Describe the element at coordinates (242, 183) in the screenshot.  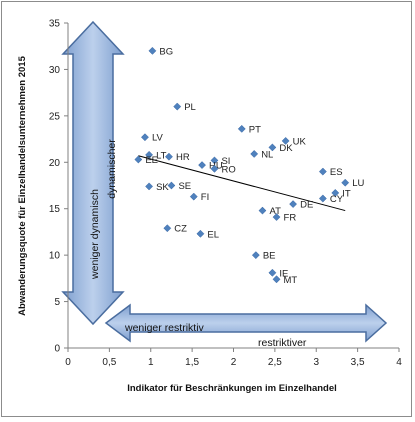
I see `trendline` at that location.